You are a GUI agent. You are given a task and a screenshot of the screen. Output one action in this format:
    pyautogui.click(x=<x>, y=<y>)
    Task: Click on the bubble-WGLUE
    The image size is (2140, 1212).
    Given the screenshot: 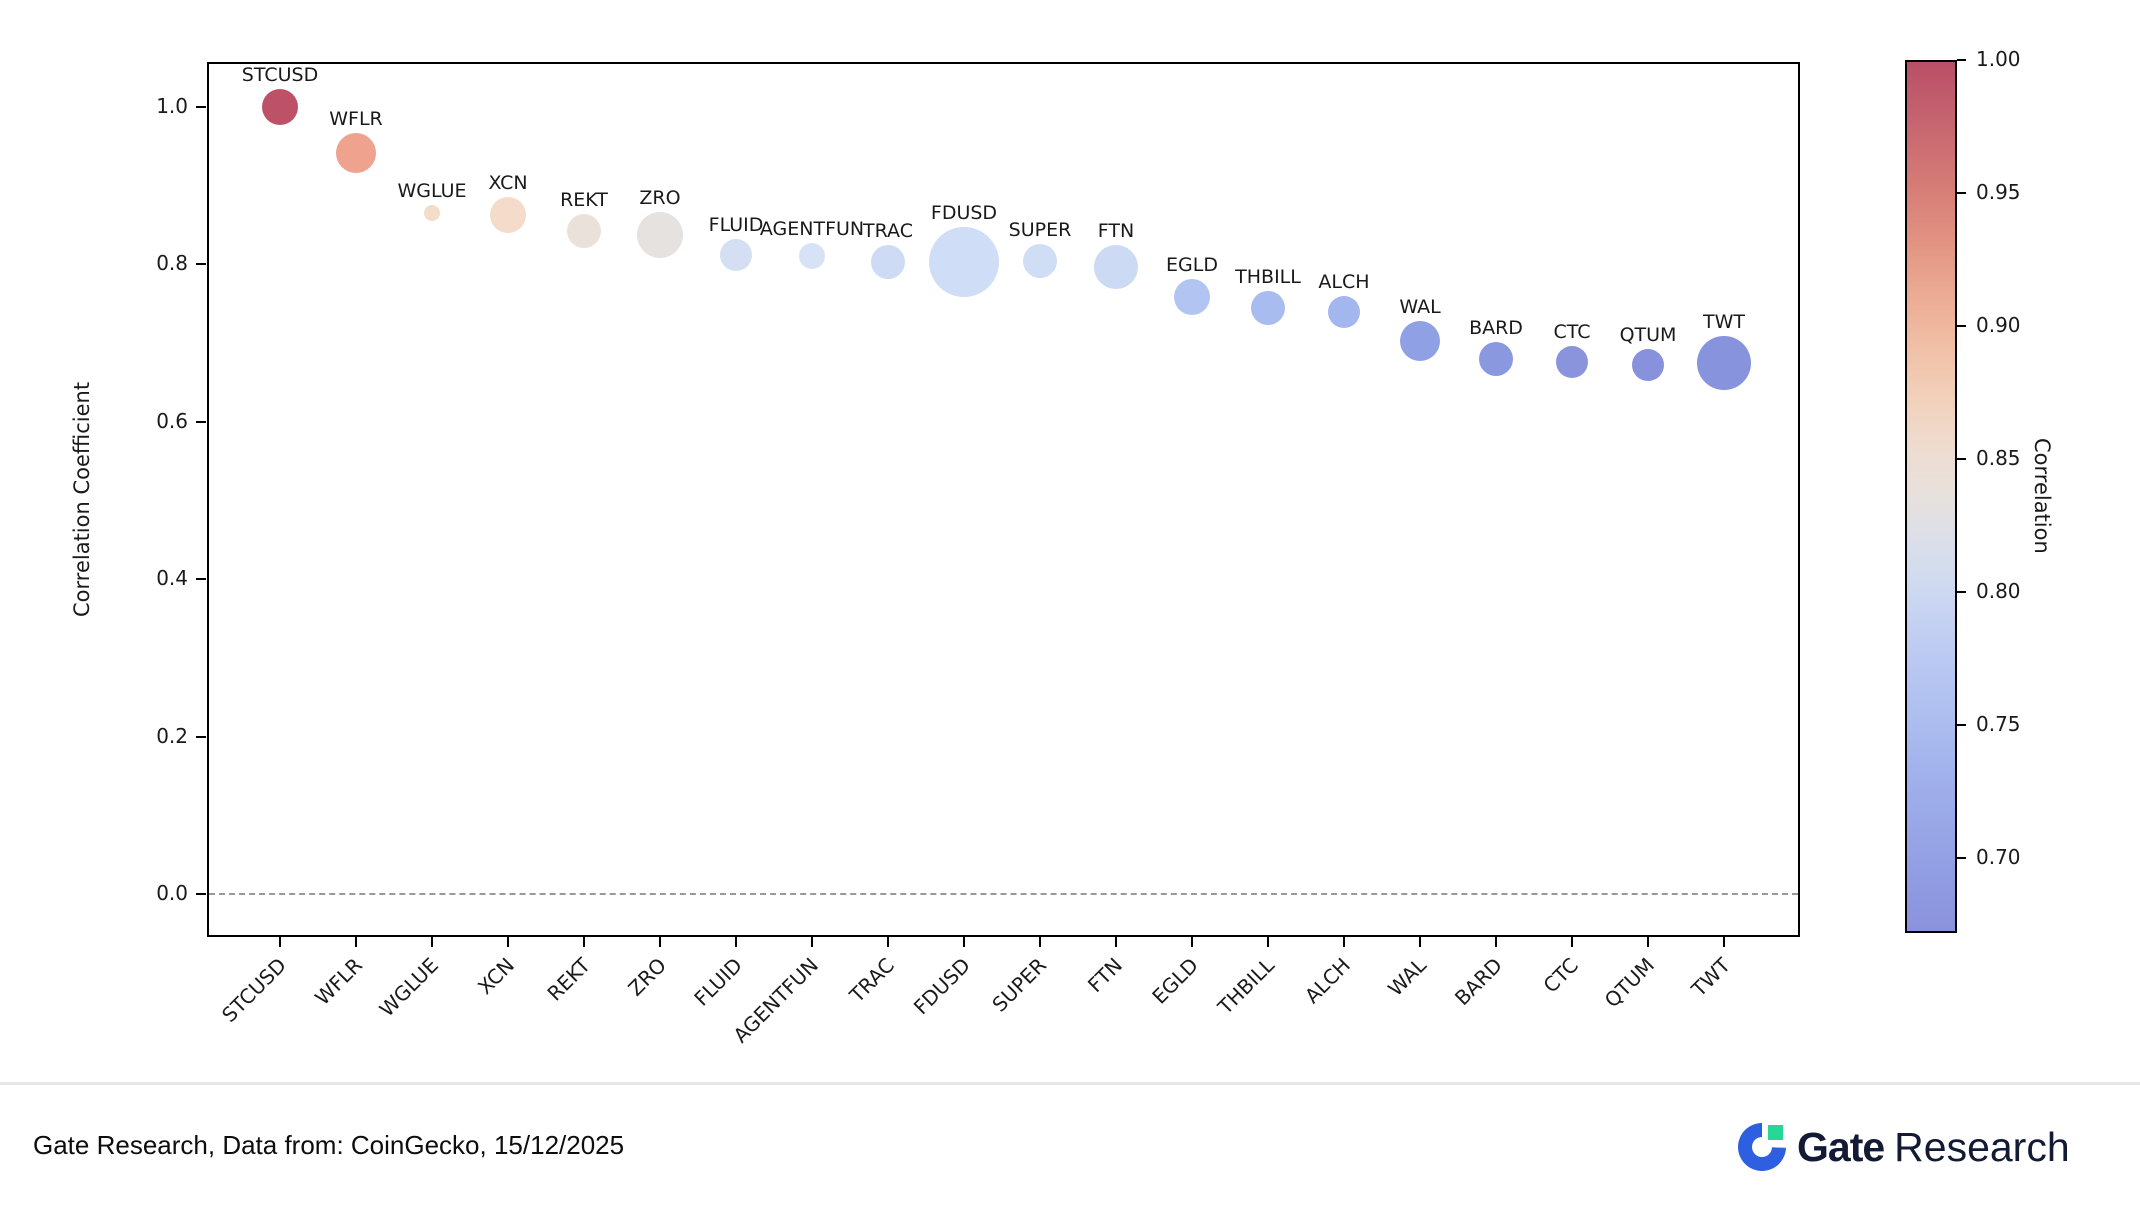 What is the action you would take?
    pyautogui.click(x=432, y=213)
    